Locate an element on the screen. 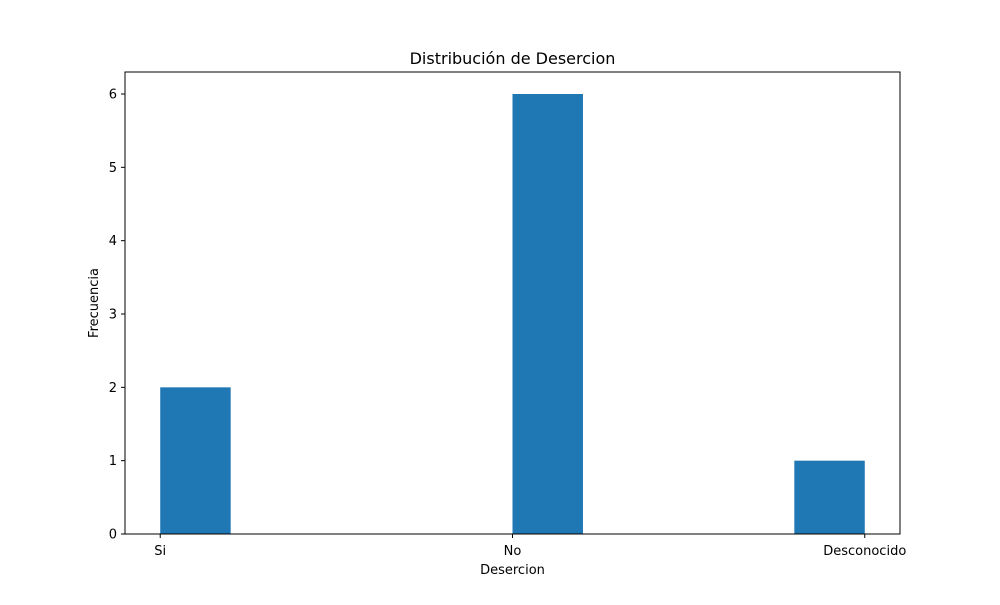 The image size is (1000, 605). bar-no is located at coordinates (547, 314).